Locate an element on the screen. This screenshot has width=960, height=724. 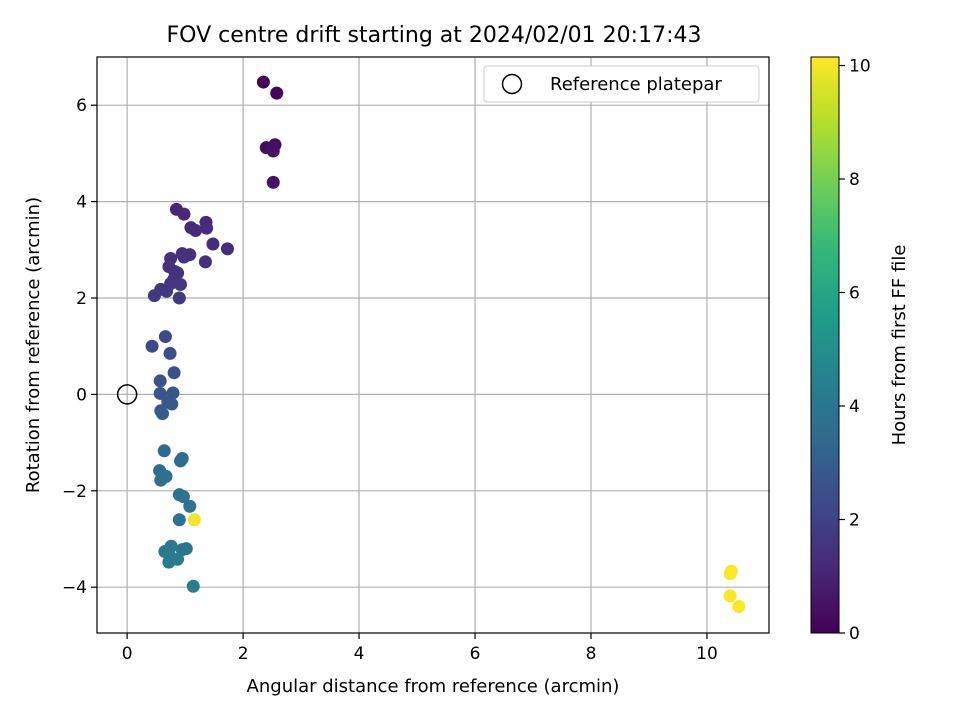
colorbar-tick-label: 6 is located at coordinates (854, 294).